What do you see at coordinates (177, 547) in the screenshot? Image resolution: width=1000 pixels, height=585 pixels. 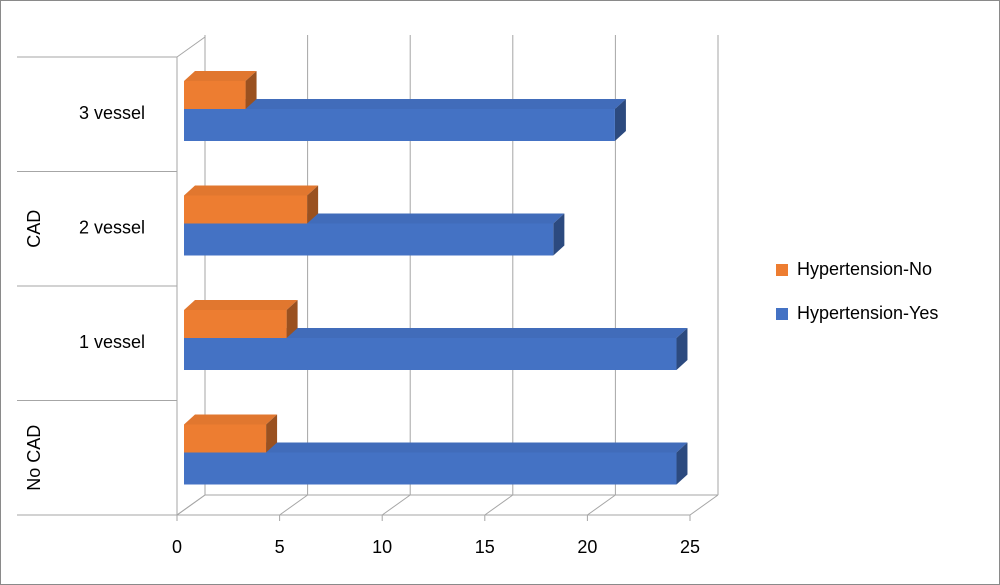 I see `x-tick-label: 0` at bounding box center [177, 547].